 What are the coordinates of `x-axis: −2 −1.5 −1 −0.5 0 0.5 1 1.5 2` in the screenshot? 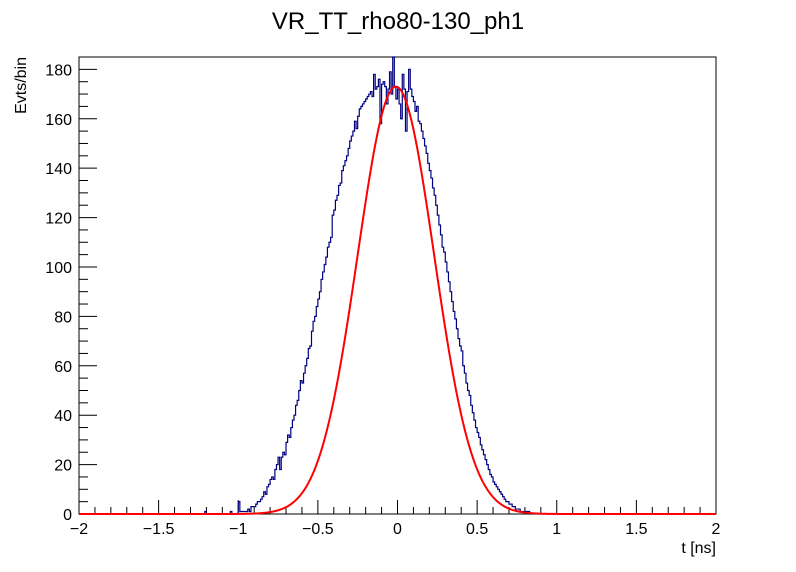 It's located at (395, 519).